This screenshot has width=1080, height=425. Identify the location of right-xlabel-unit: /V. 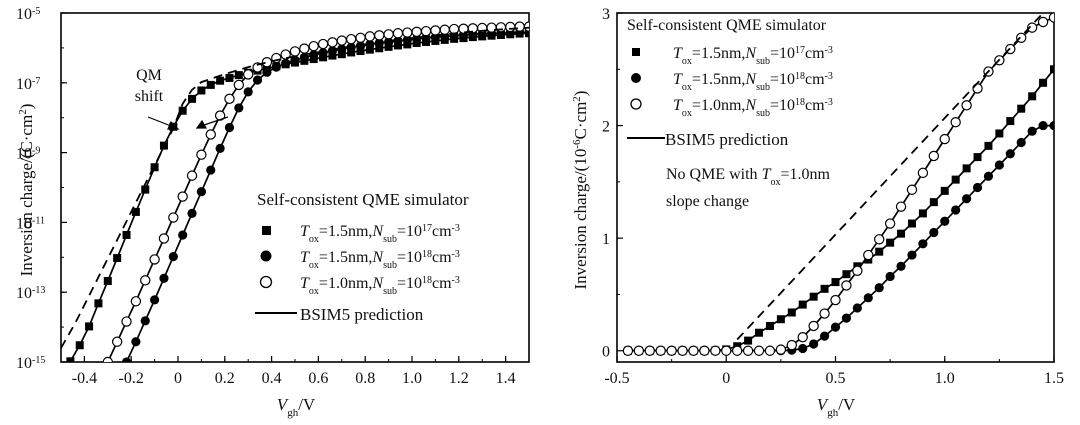
(847, 404).